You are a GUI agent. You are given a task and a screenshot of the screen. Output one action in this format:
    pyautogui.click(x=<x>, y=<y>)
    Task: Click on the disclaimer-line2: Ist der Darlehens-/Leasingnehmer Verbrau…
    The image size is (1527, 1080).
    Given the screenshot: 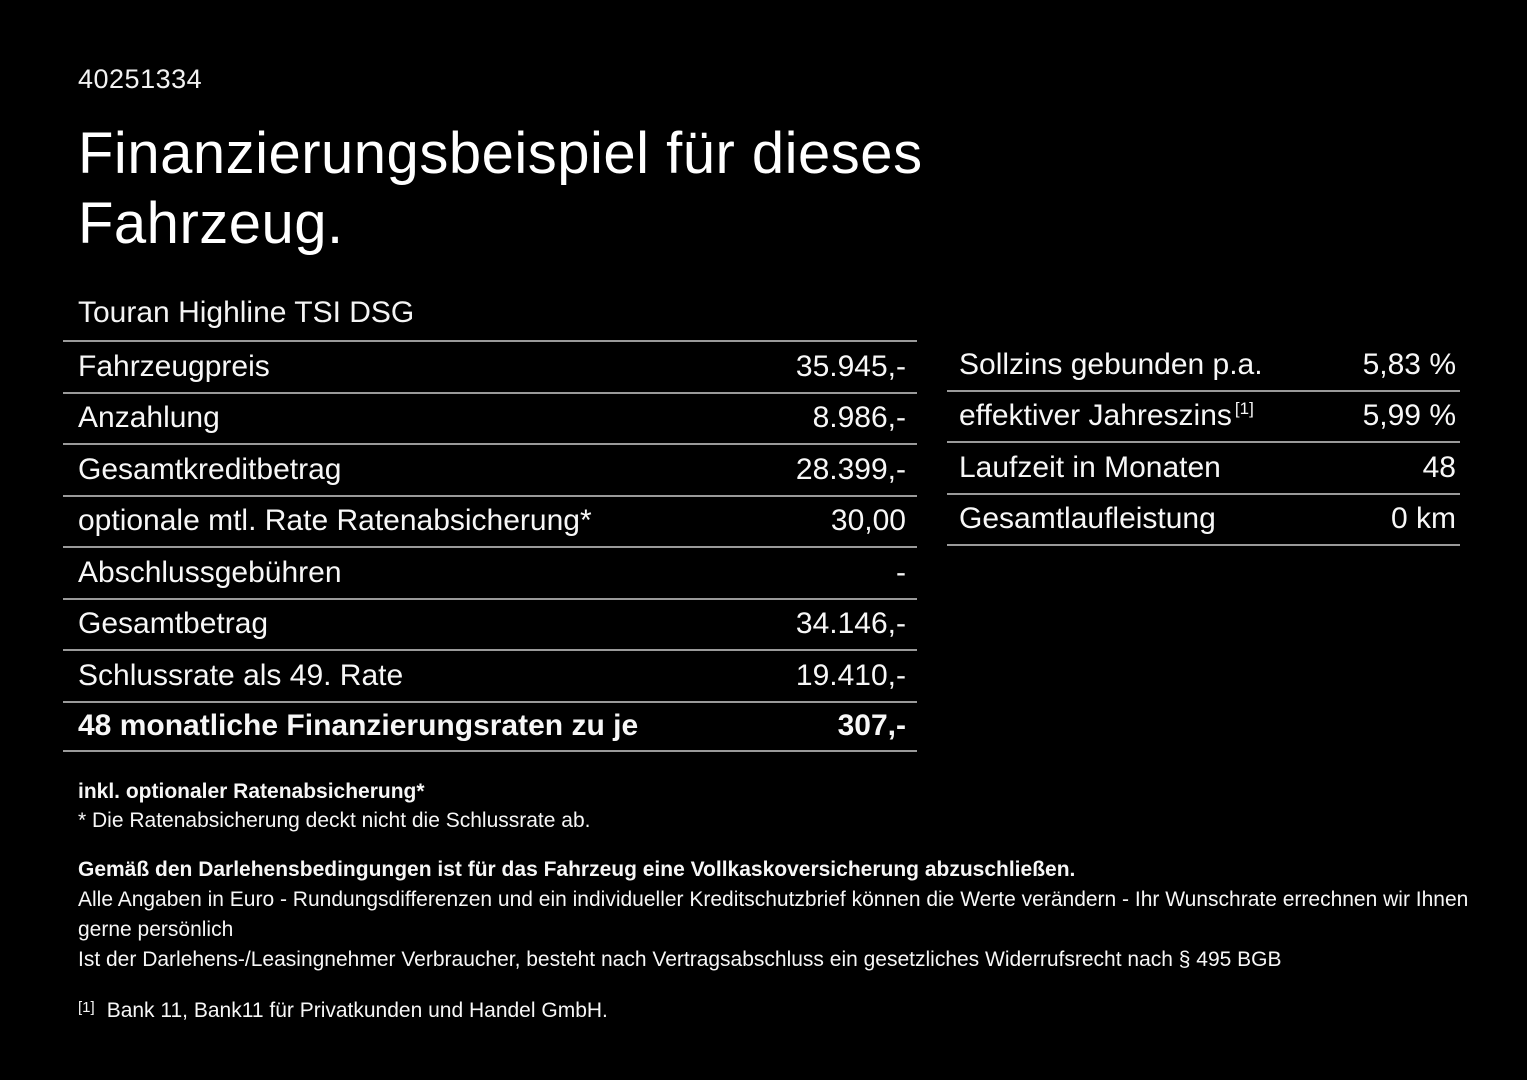 What is the action you would take?
    pyautogui.click(x=680, y=959)
    